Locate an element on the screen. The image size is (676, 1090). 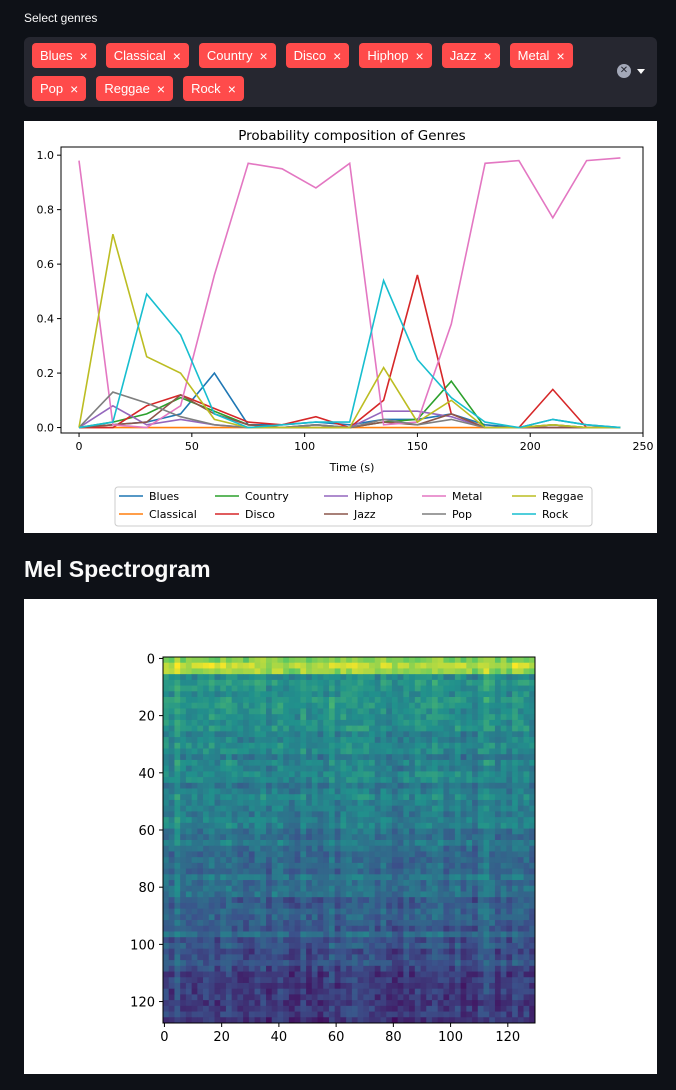
genre-chip-country: Country × is located at coordinates (237, 55).